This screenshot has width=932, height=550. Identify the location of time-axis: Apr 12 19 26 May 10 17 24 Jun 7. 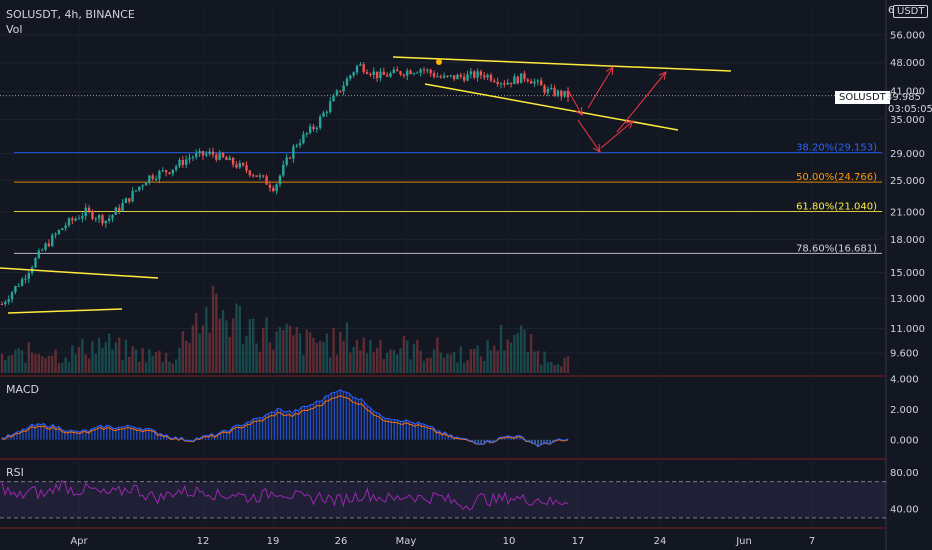
(442, 541).